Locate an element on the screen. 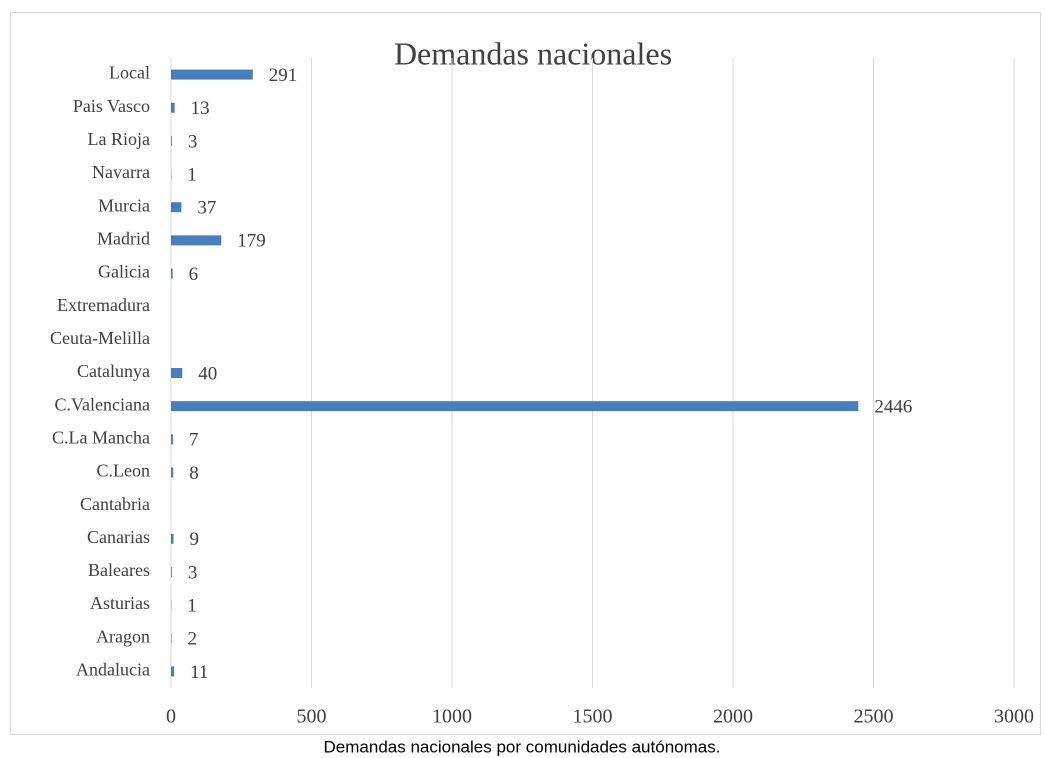 The height and width of the screenshot is (758, 1044). value-label: 179 is located at coordinates (251, 241).